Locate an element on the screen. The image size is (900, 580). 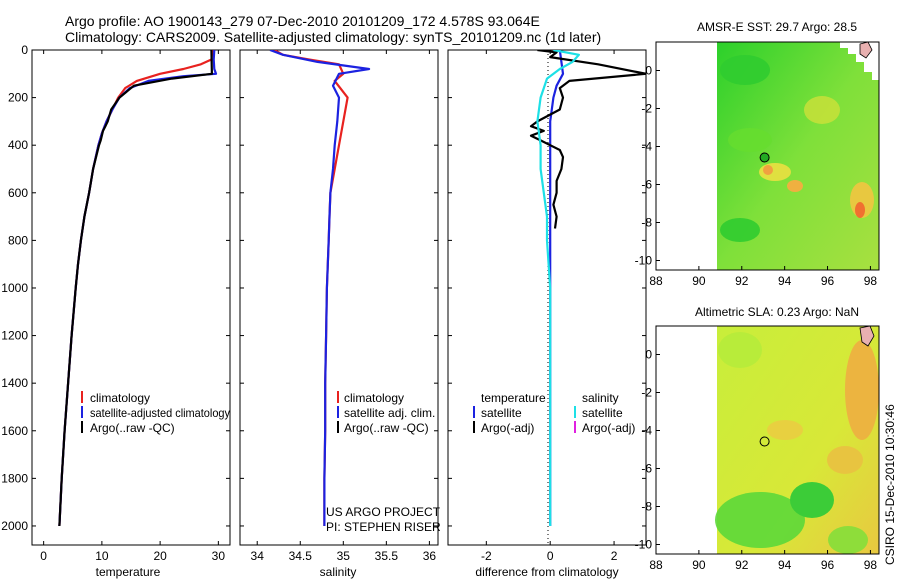
sst-features is located at coordinates (799, 141).